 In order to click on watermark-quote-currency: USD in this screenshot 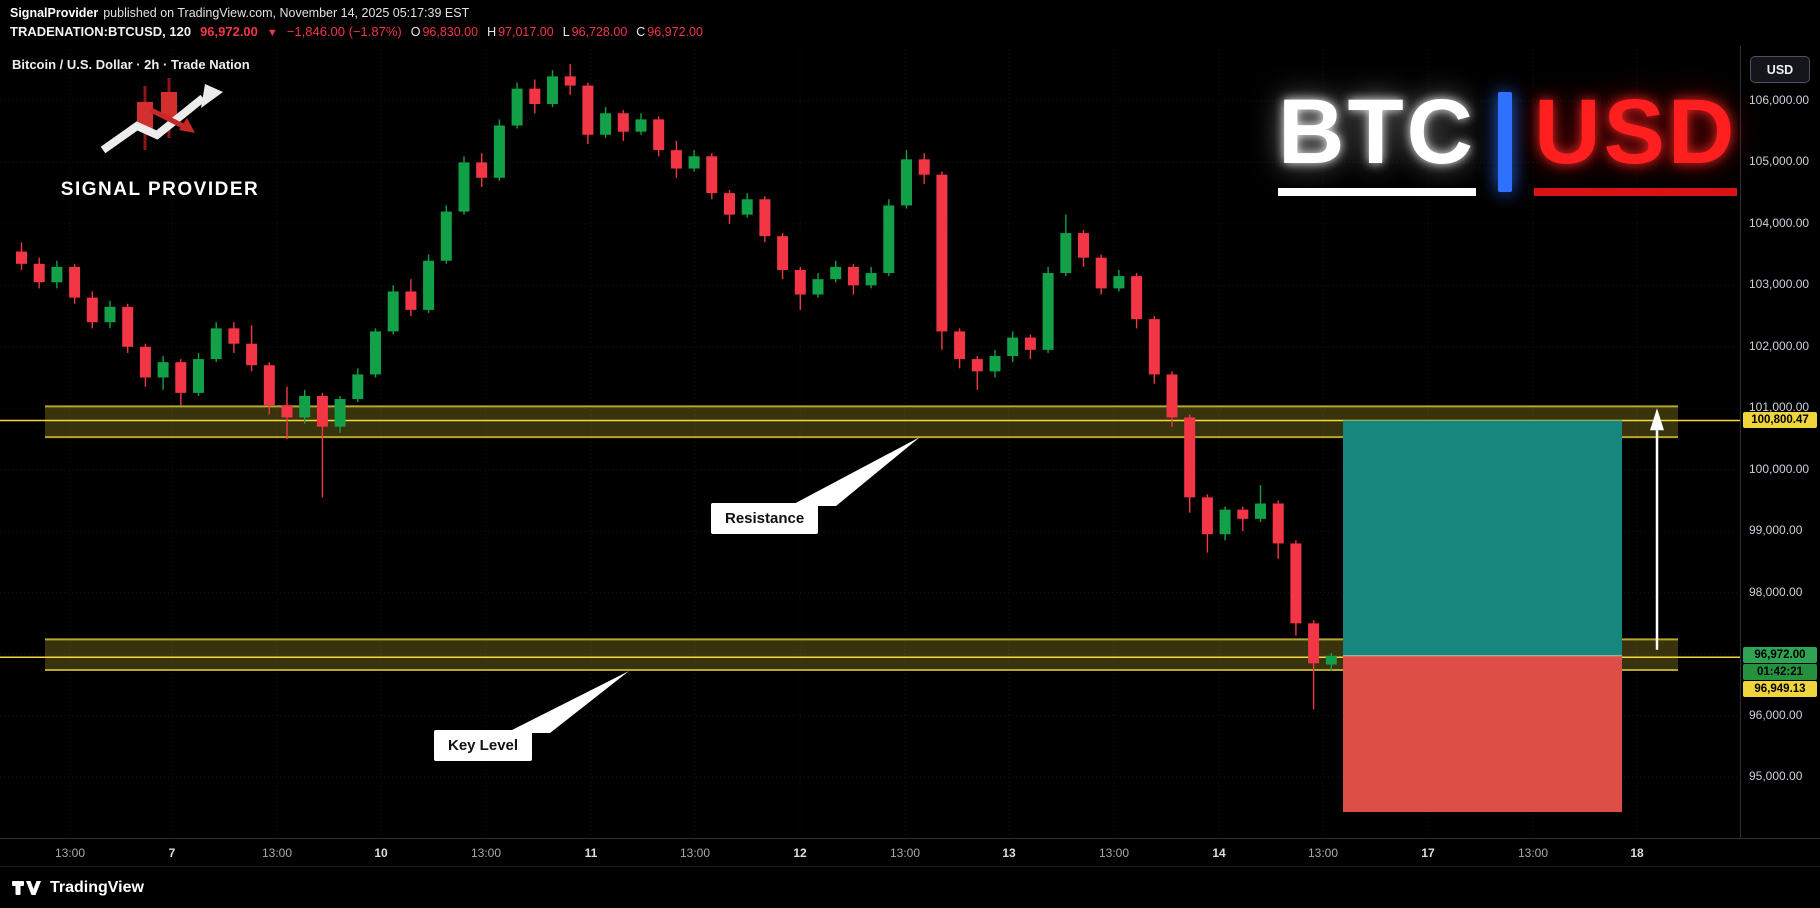, I will do `click(1636, 141)`.